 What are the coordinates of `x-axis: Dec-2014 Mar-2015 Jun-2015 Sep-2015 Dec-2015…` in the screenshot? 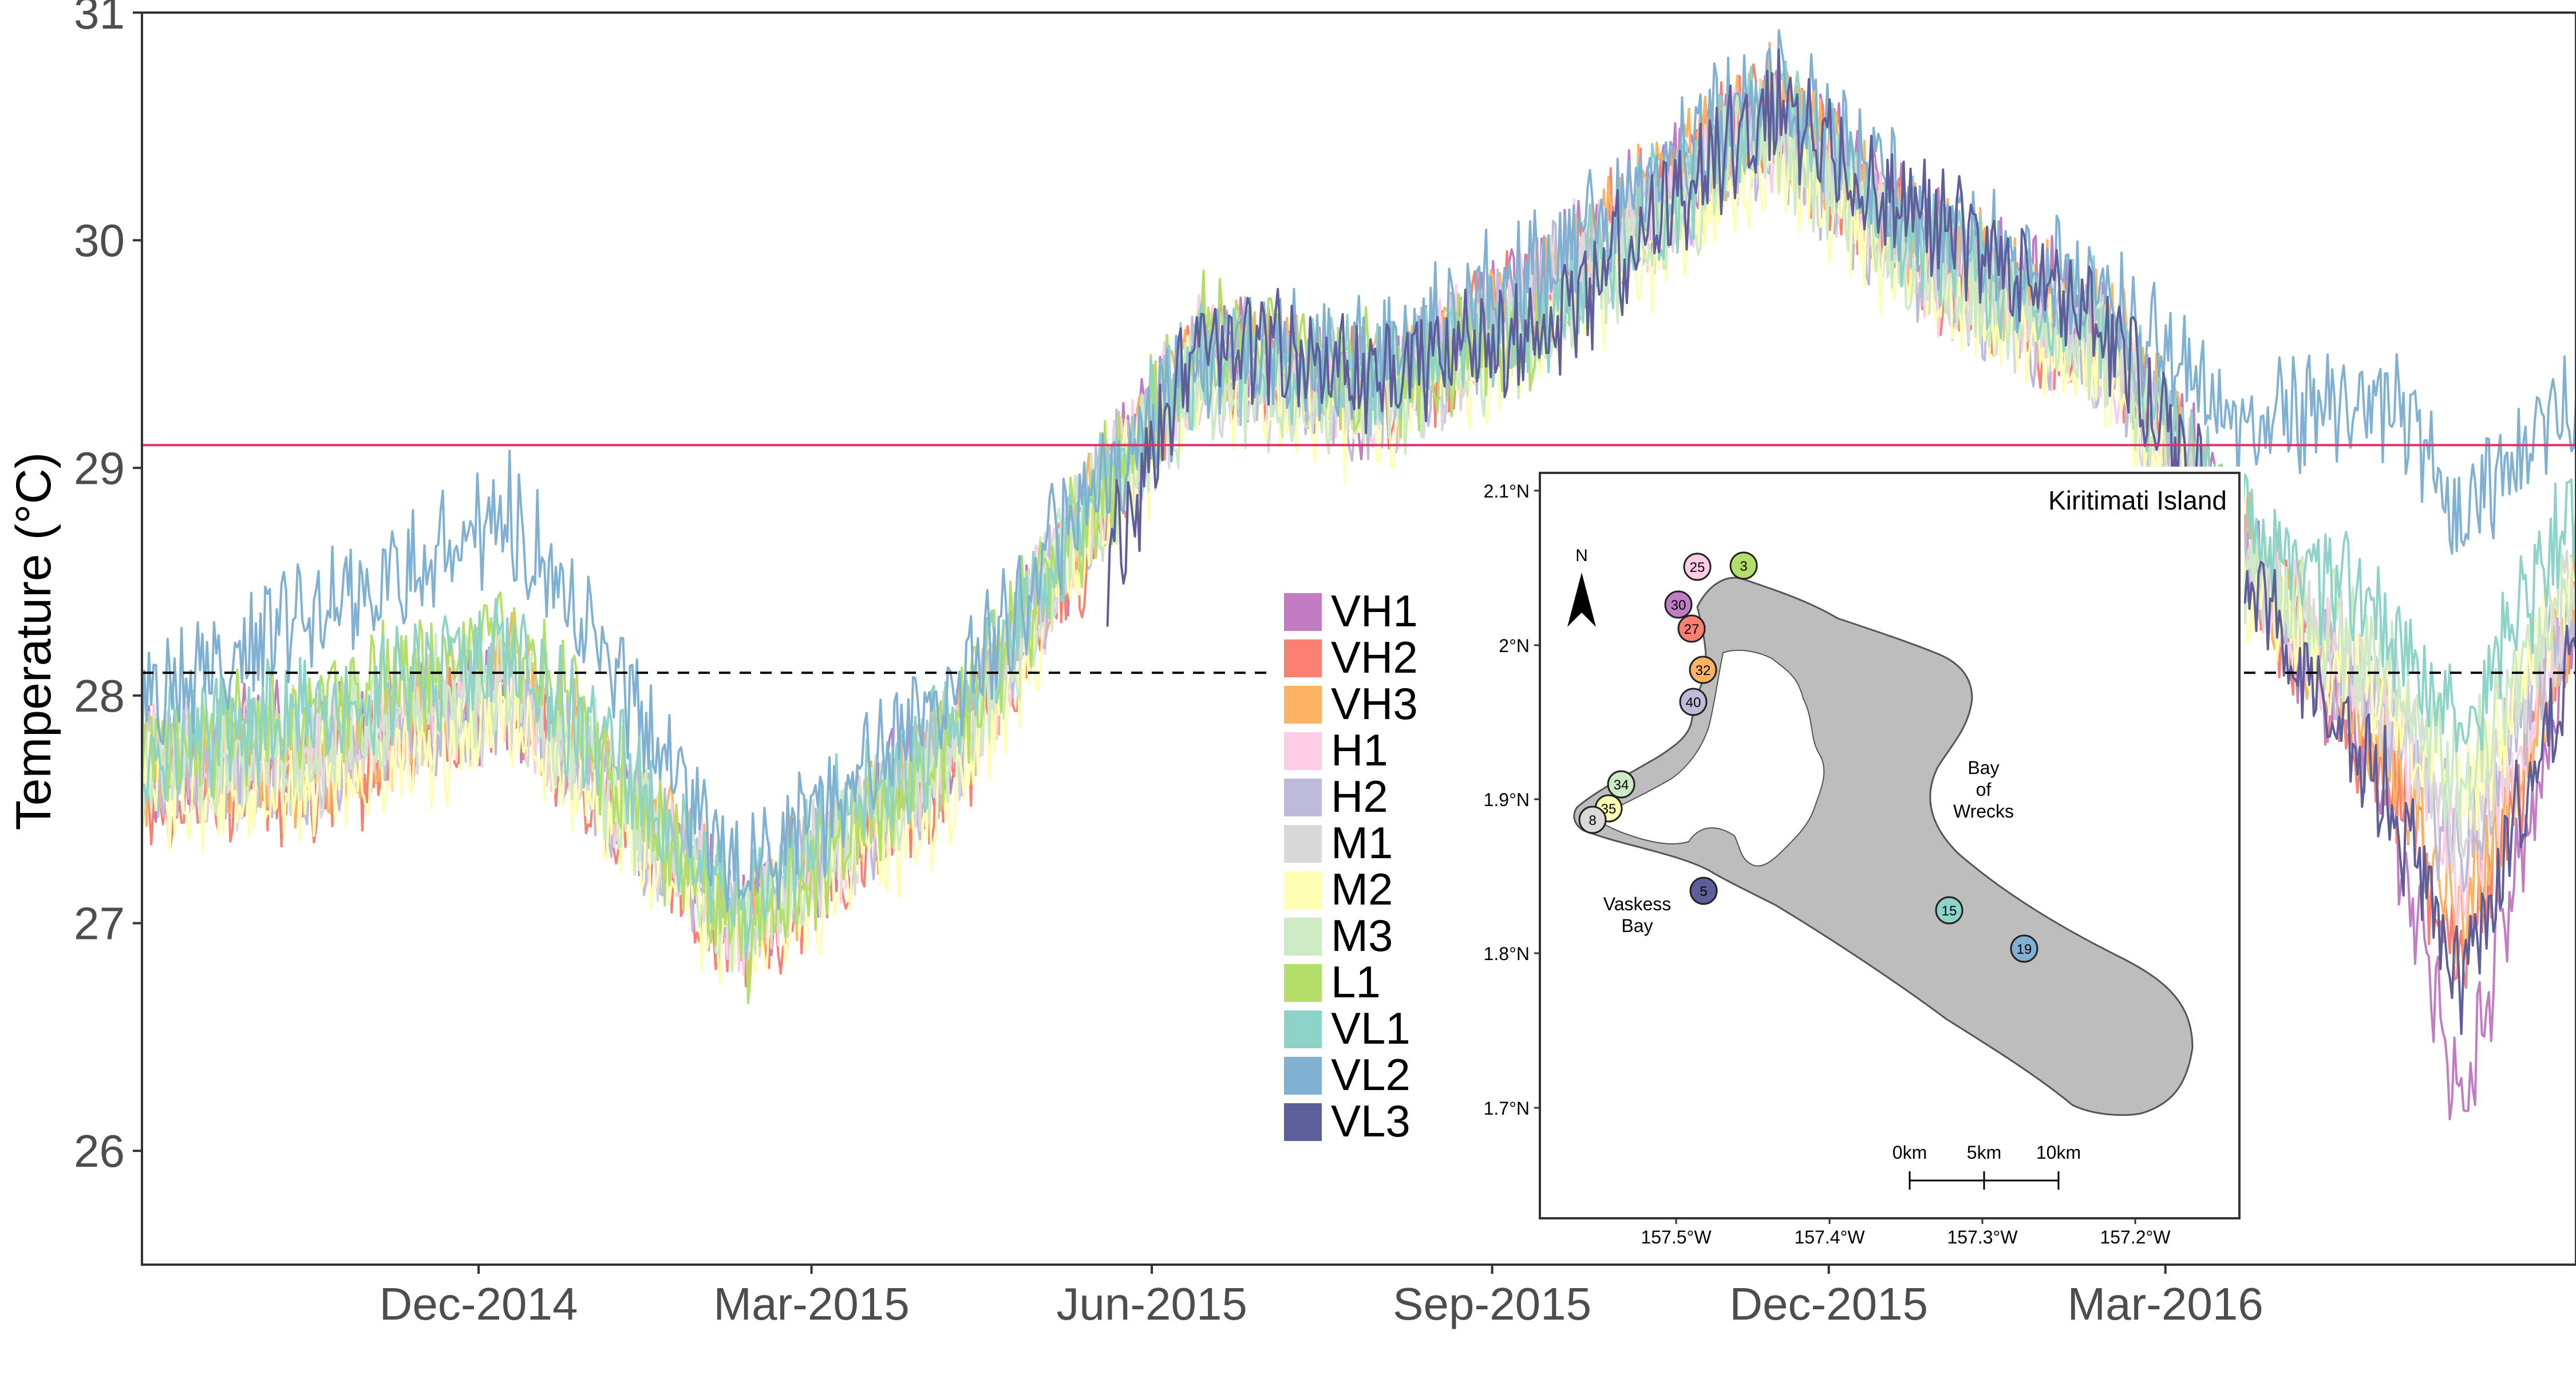 It's located at (1322, 1297).